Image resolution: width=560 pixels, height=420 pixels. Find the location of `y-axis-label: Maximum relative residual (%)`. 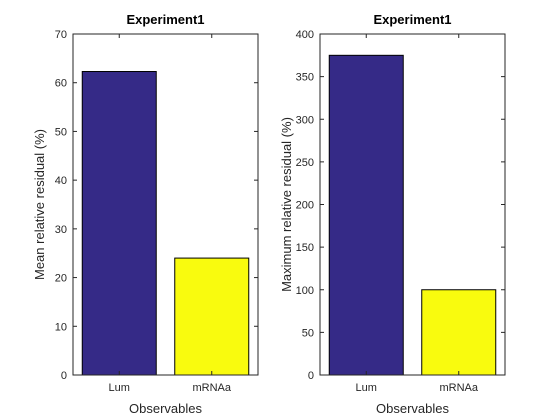

y-axis-label: Maximum relative residual (%) is located at coordinates (286, 204).